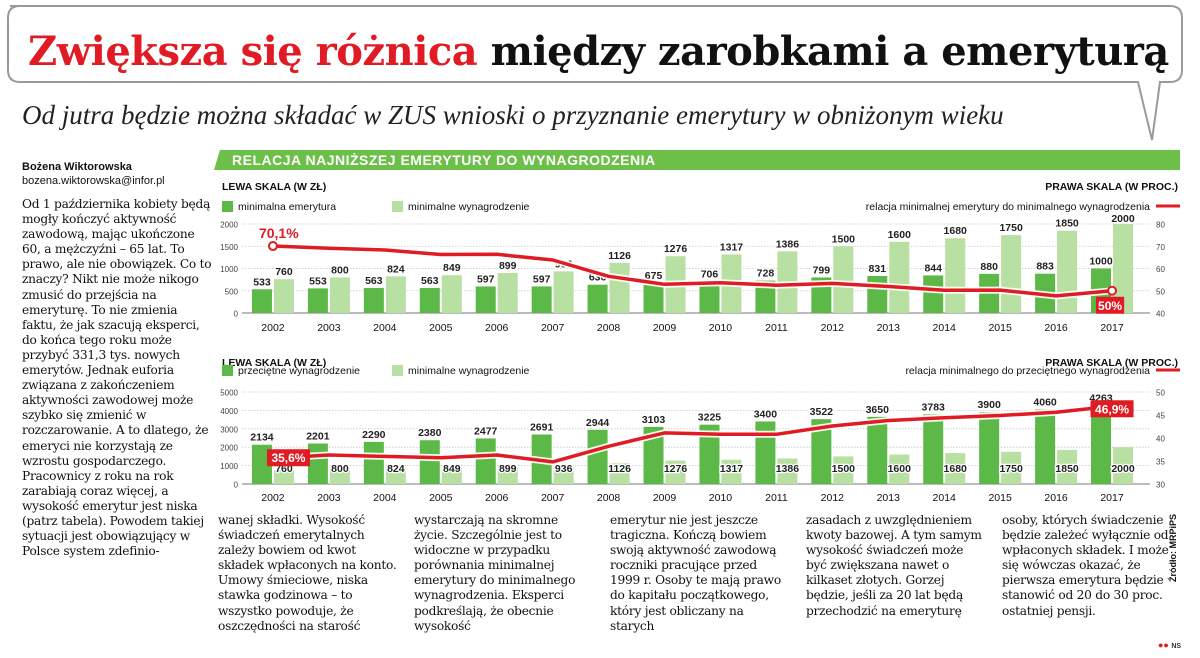 The width and height of the screenshot is (1200, 658). What do you see at coordinates (284, 272) in the screenshot?
I see `chart1-data-label: 760` at bounding box center [284, 272].